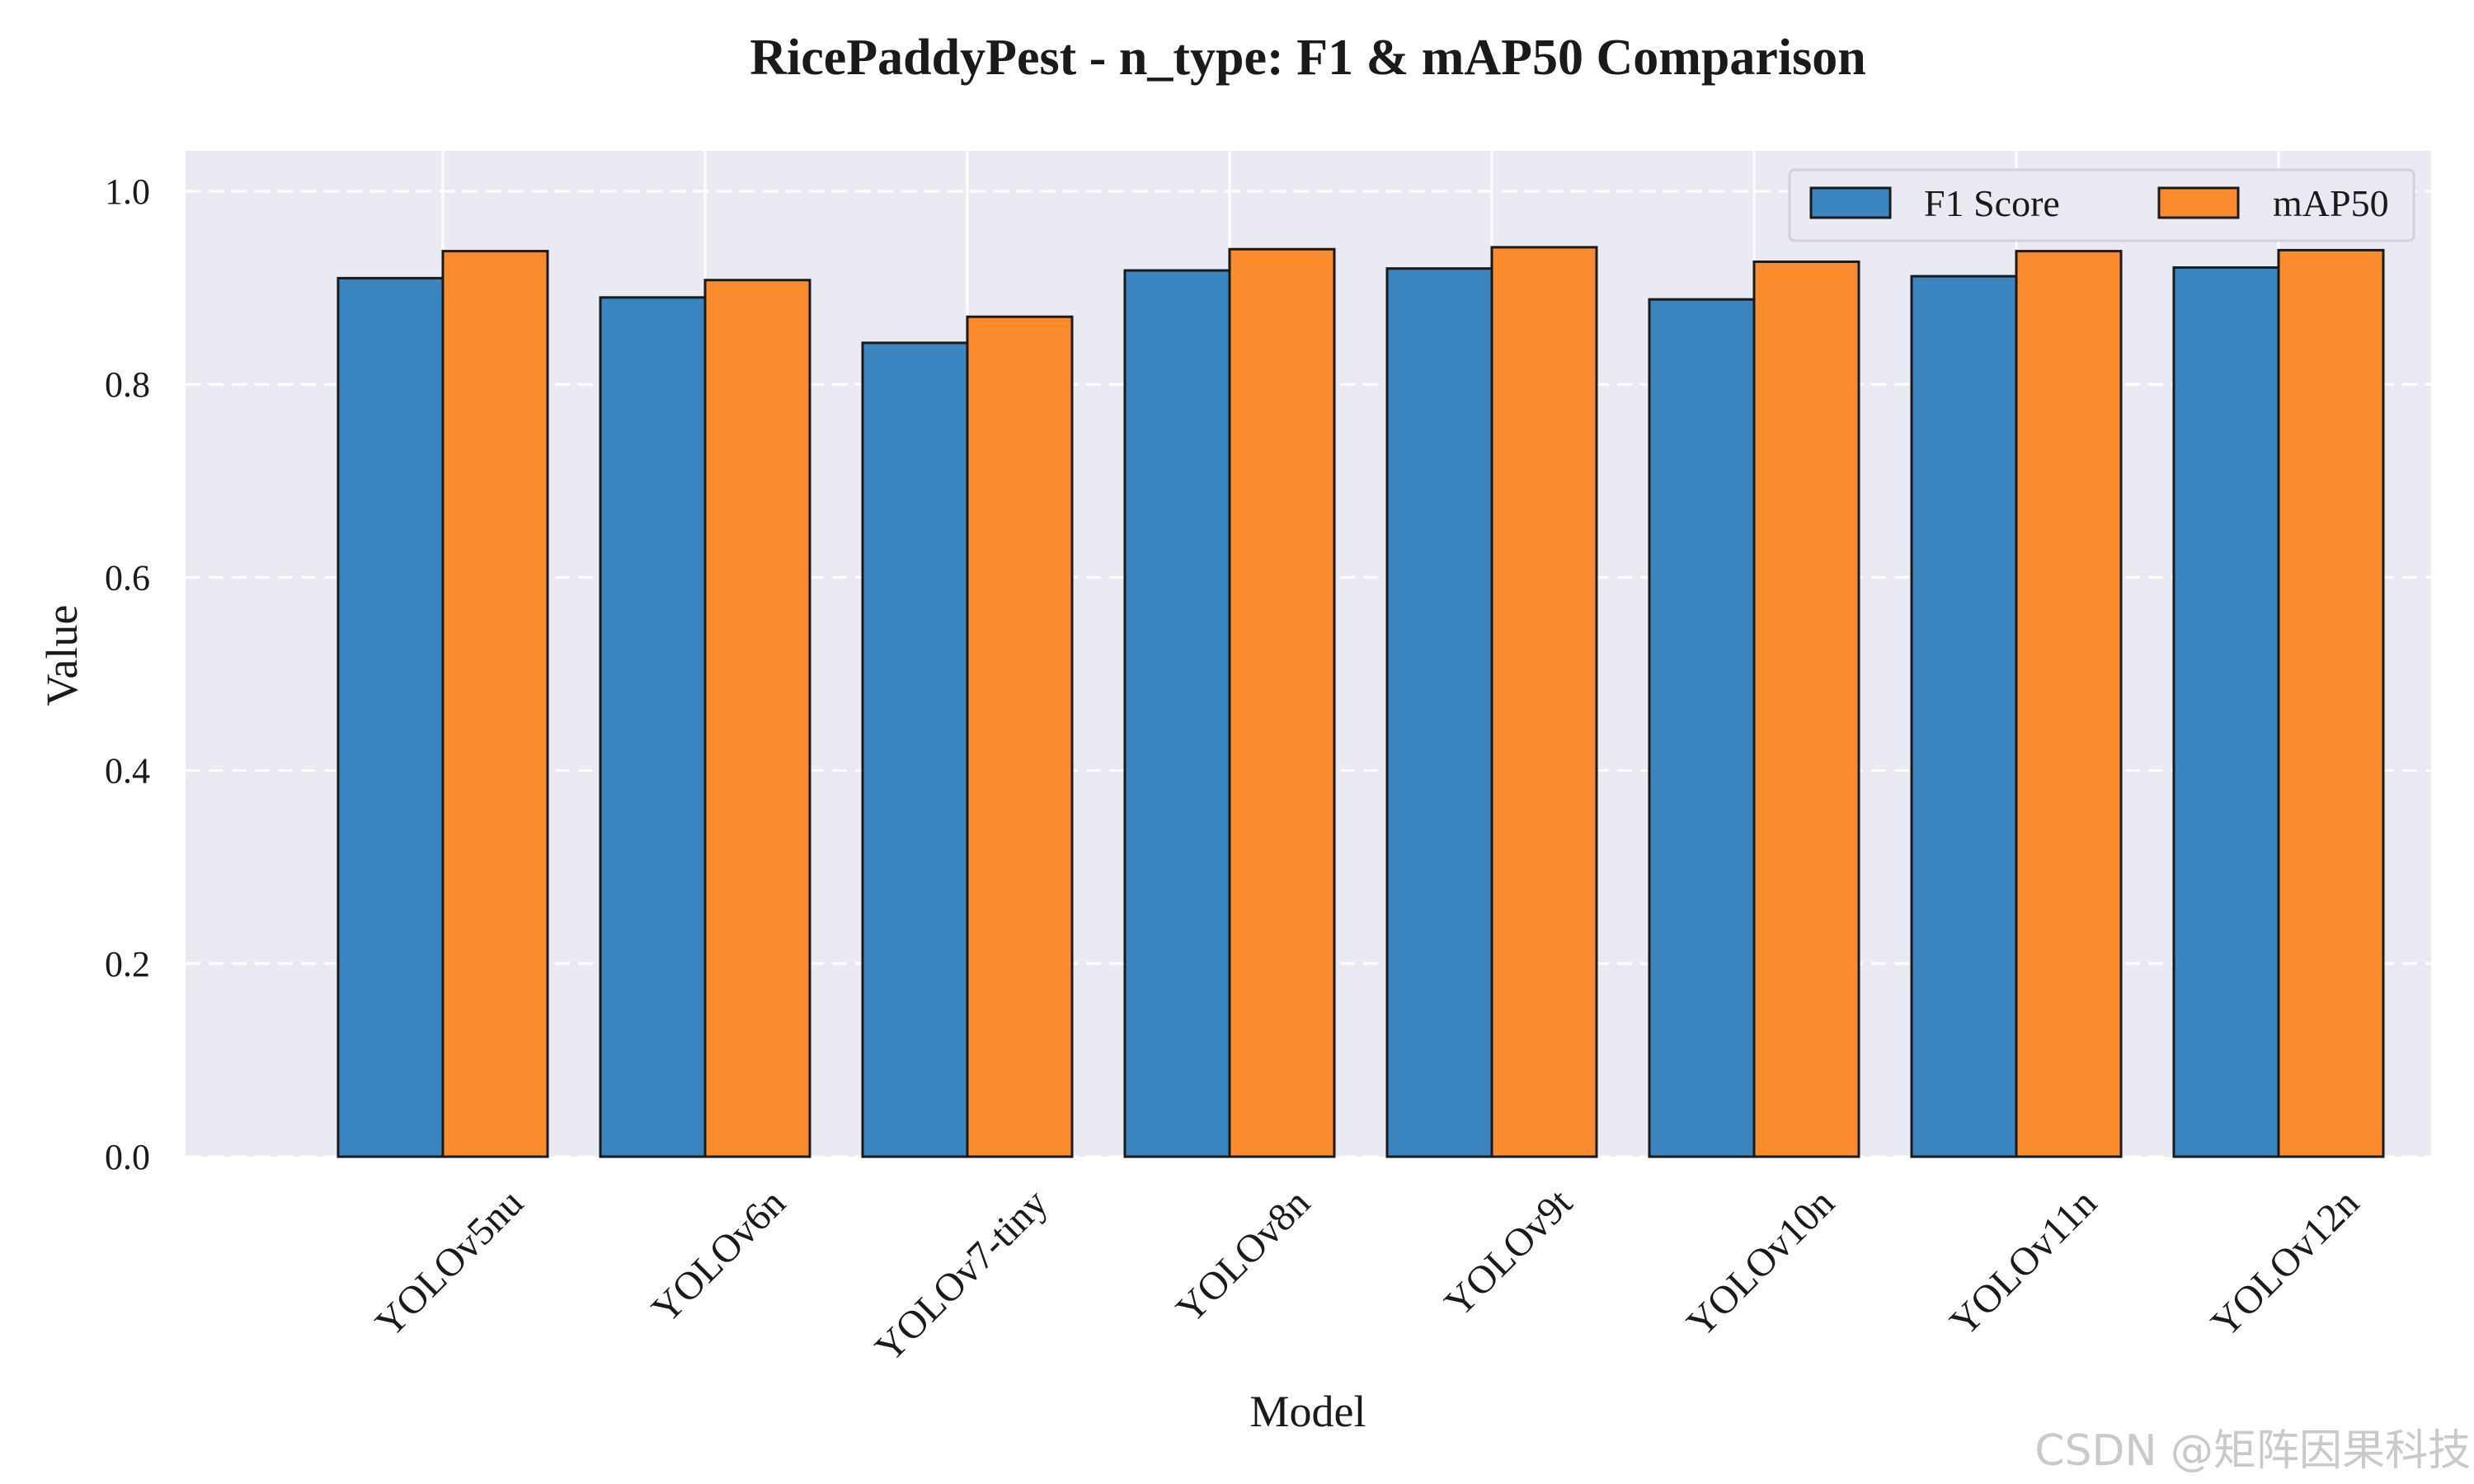  I want to click on bar-map50-yolov6n, so click(757, 718).